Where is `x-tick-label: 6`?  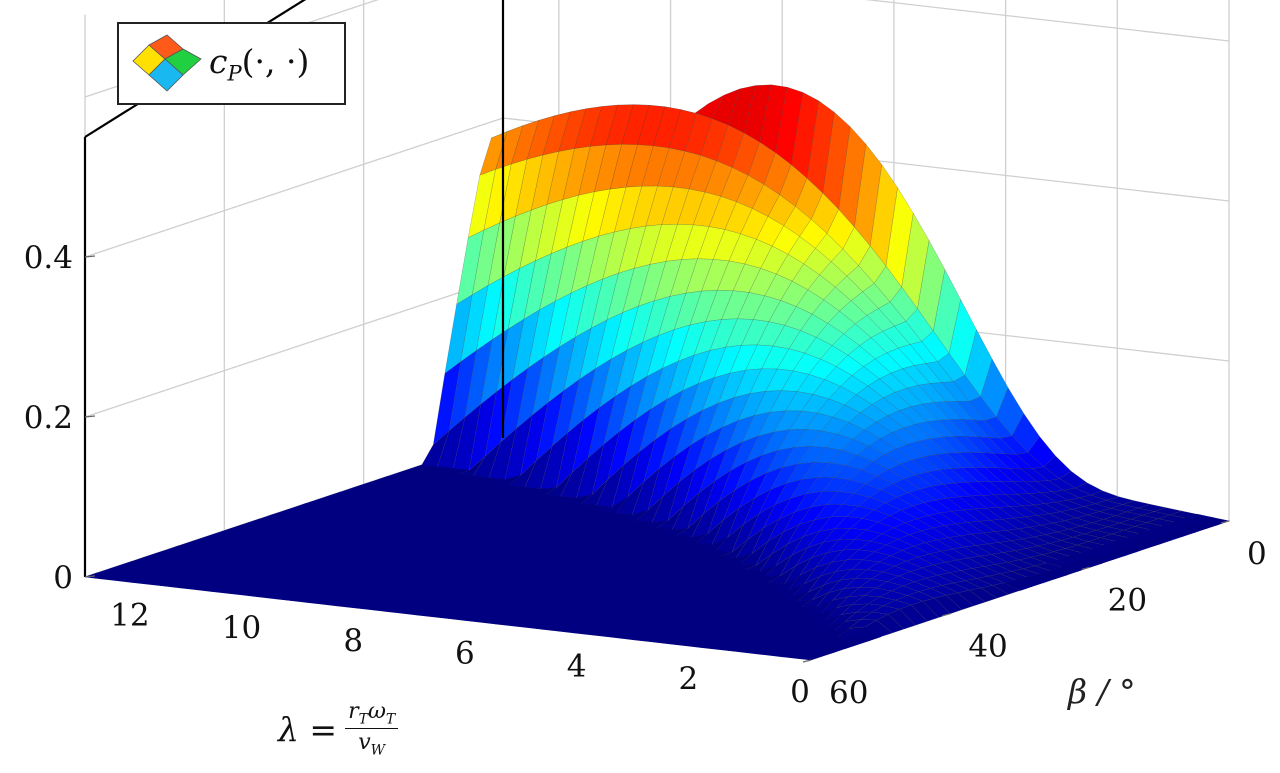
x-tick-label: 6 is located at coordinates (465, 654).